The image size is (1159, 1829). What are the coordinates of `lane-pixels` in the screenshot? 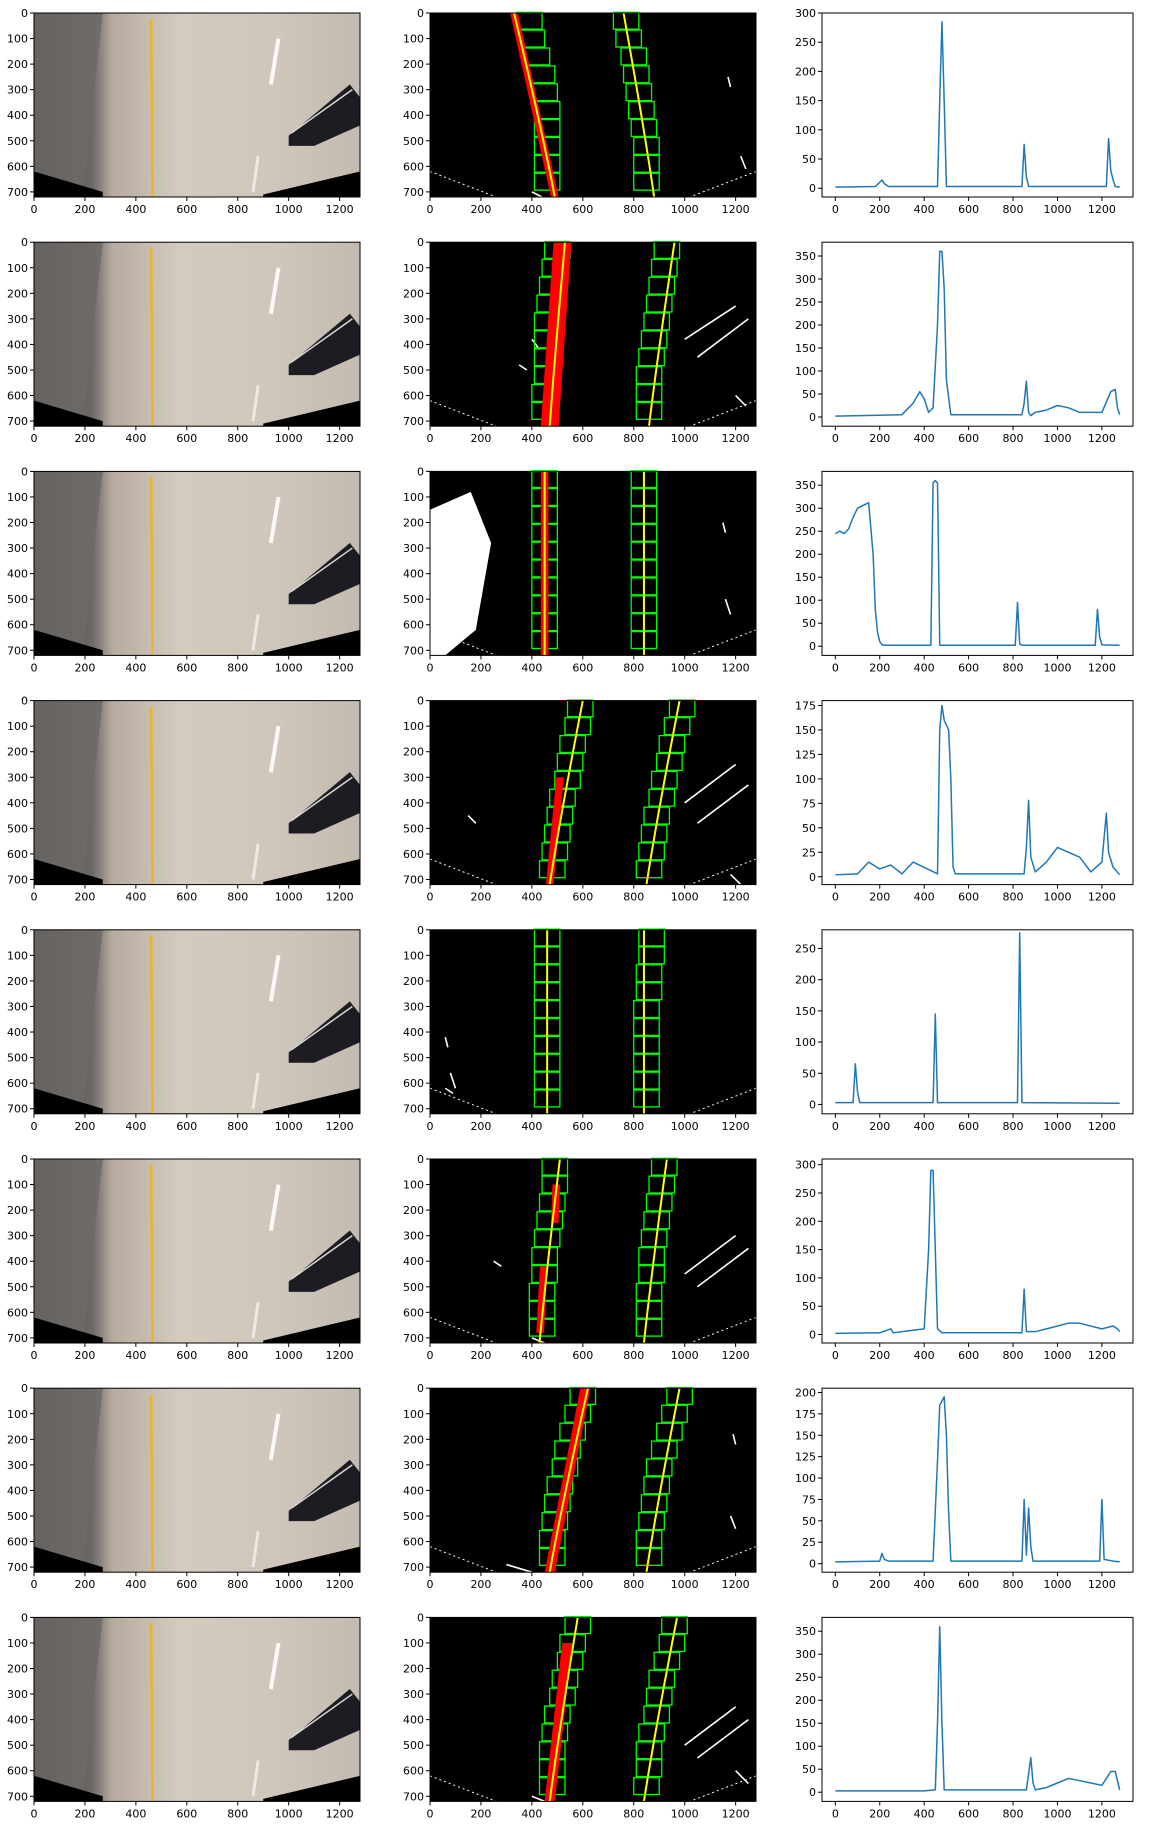 It's located at (558, 1722).